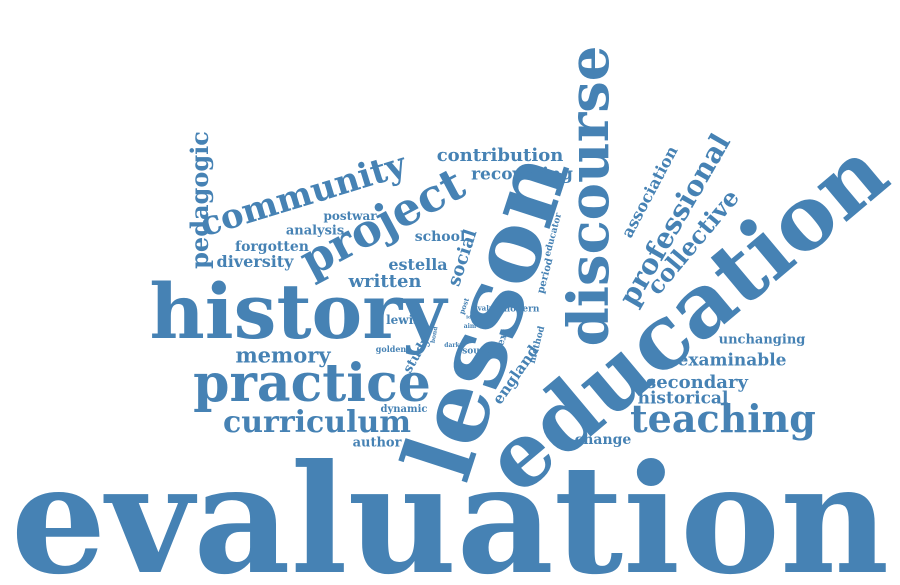  Describe the element at coordinates (723, 418) in the screenshot. I see `word-teaching: teaching` at that location.